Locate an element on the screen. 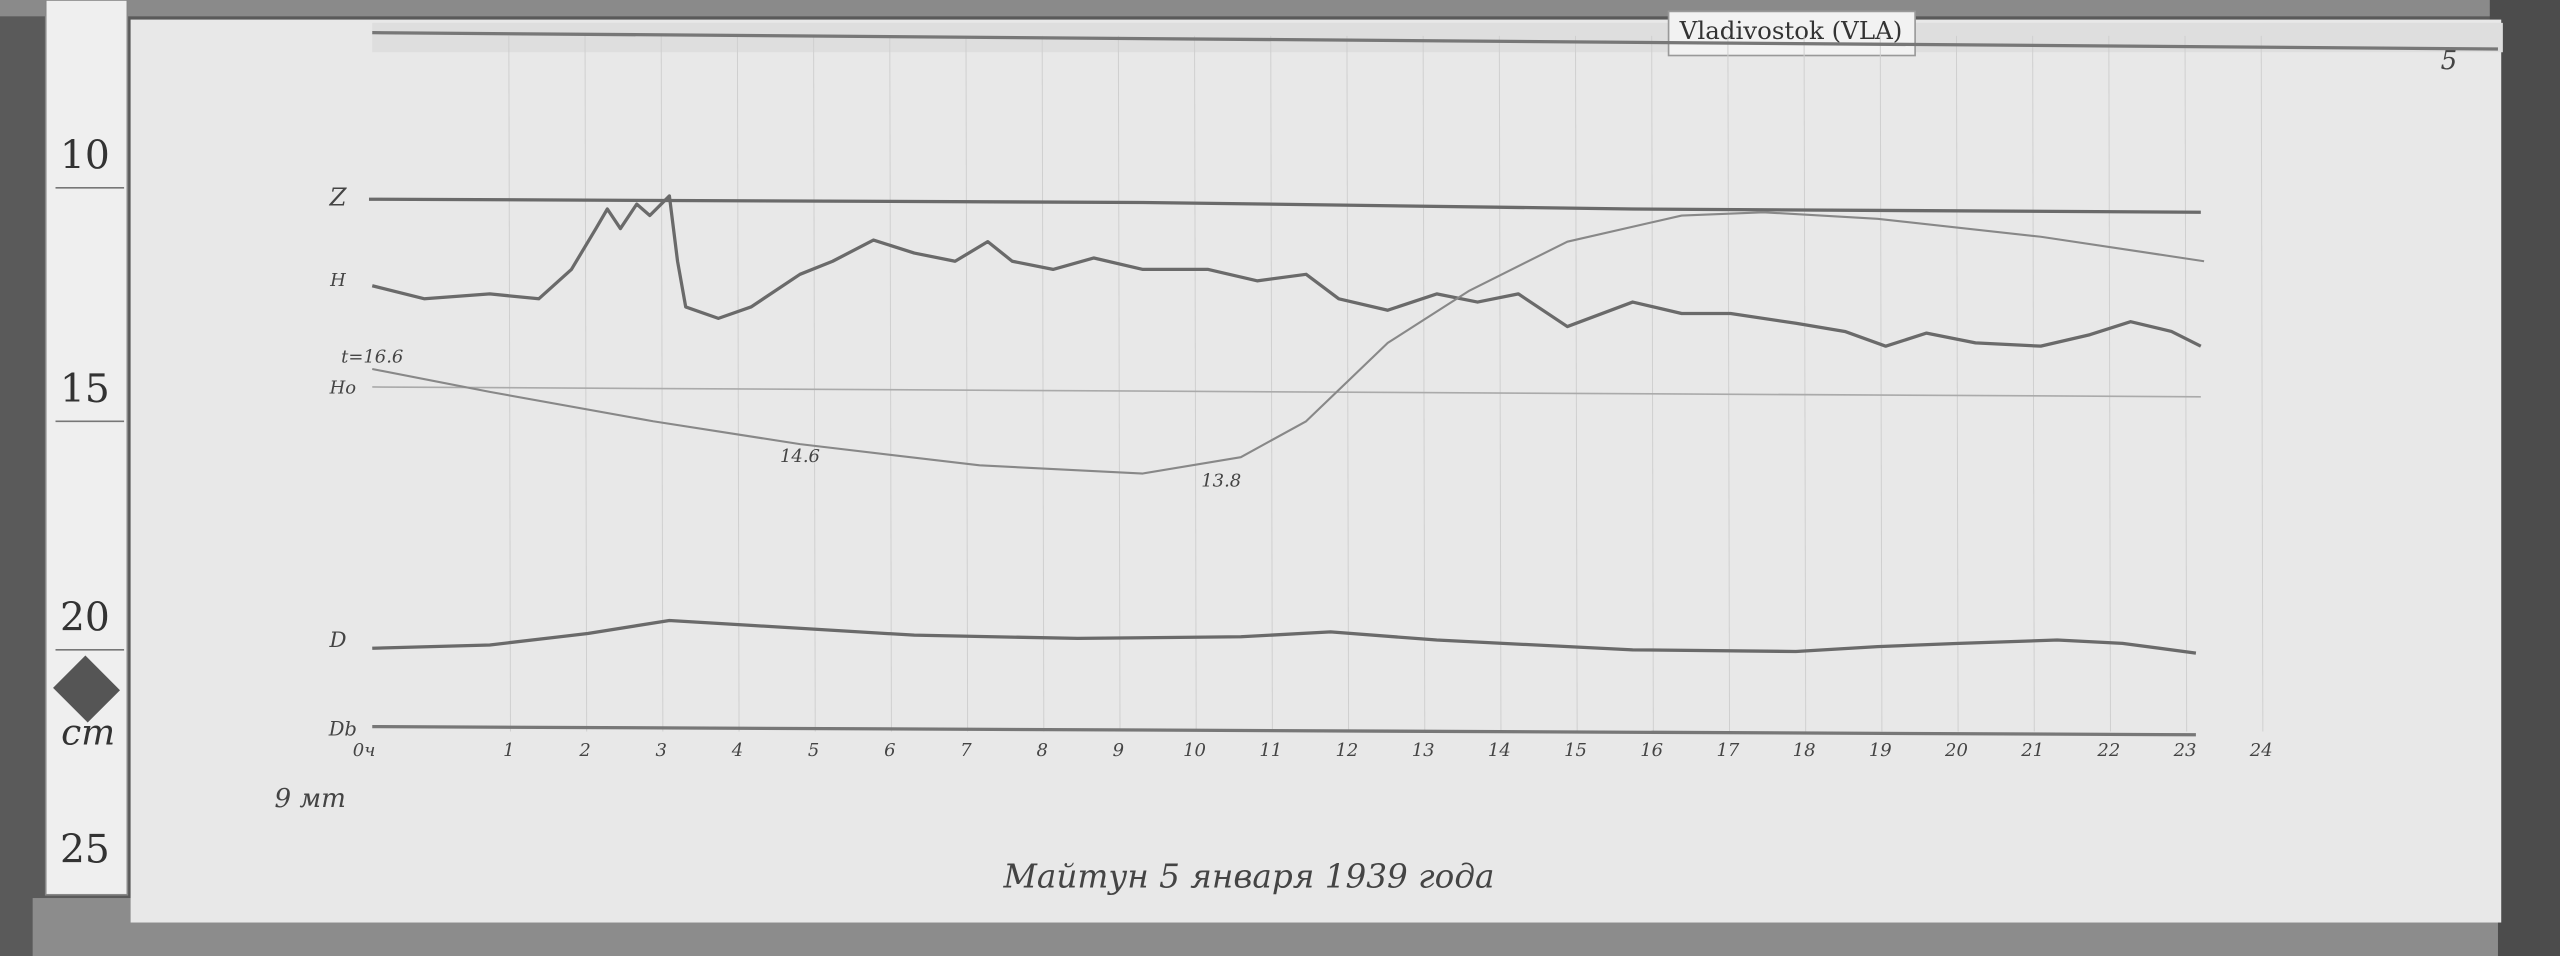 The height and width of the screenshot is (956, 2560). hour-label: 17 is located at coordinates (1727, 750).